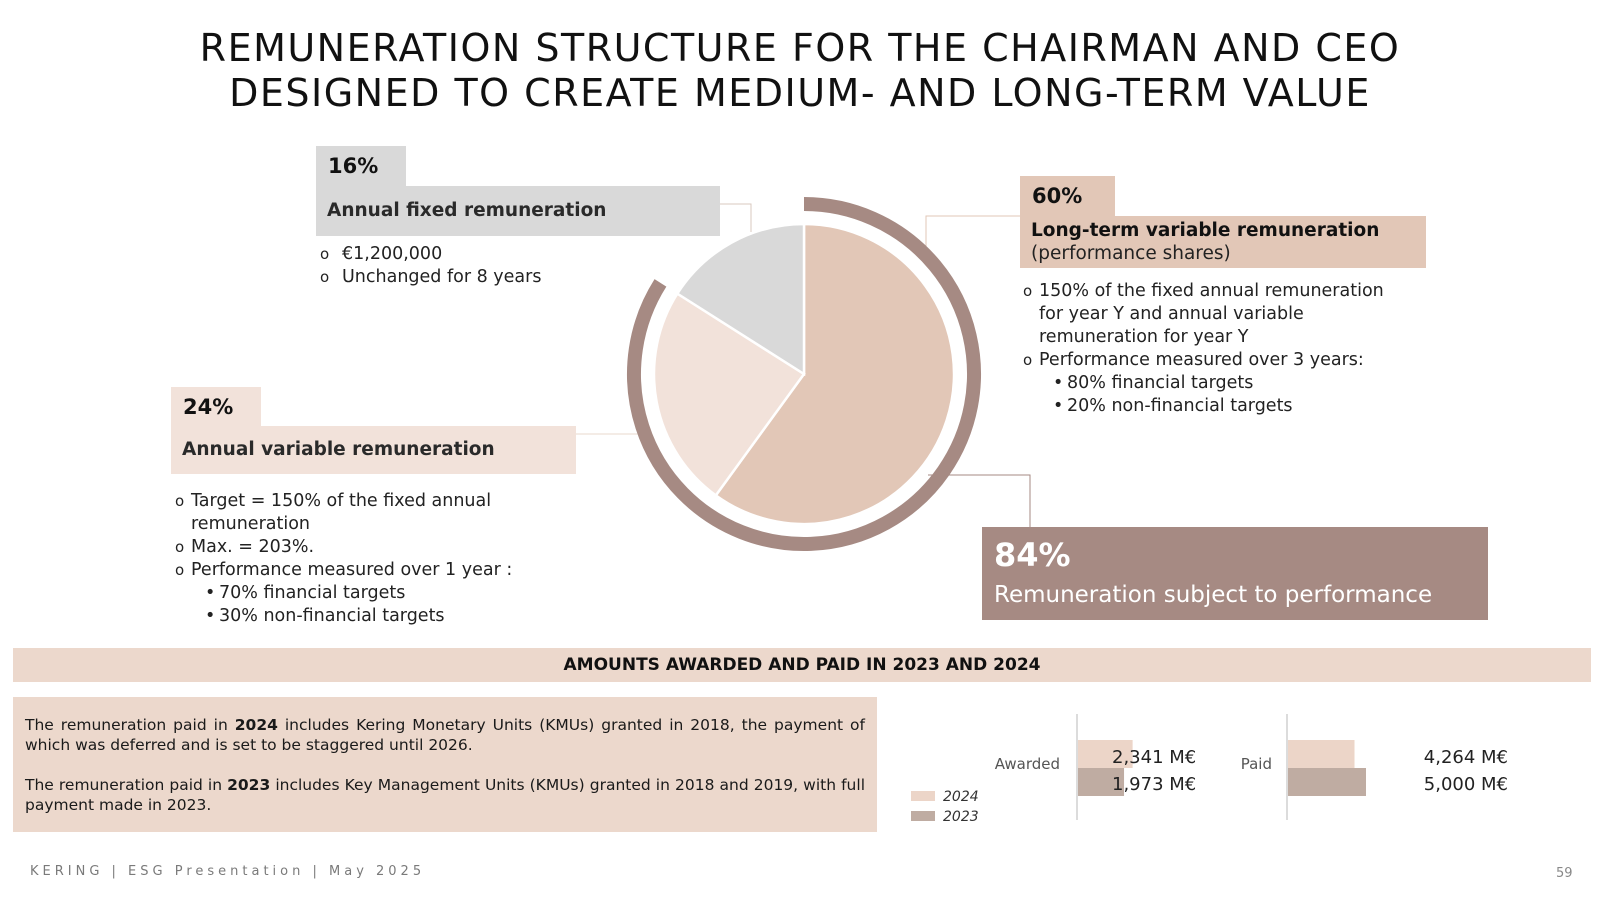 The width and height of the screenshot is (1600, 900). Describe the element at coordinates (467, 210) in the screenshot. I see `fixed-label-text: Annual fixed remuneration` at that location.